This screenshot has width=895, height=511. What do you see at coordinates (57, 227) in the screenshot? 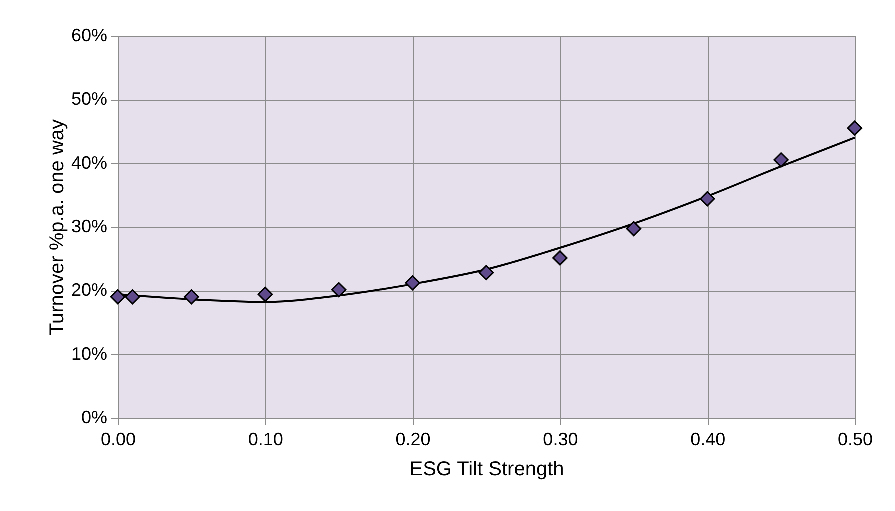
I see `y-axis-title: Turnover %p.a. one way` at bounding box center [57, 227].